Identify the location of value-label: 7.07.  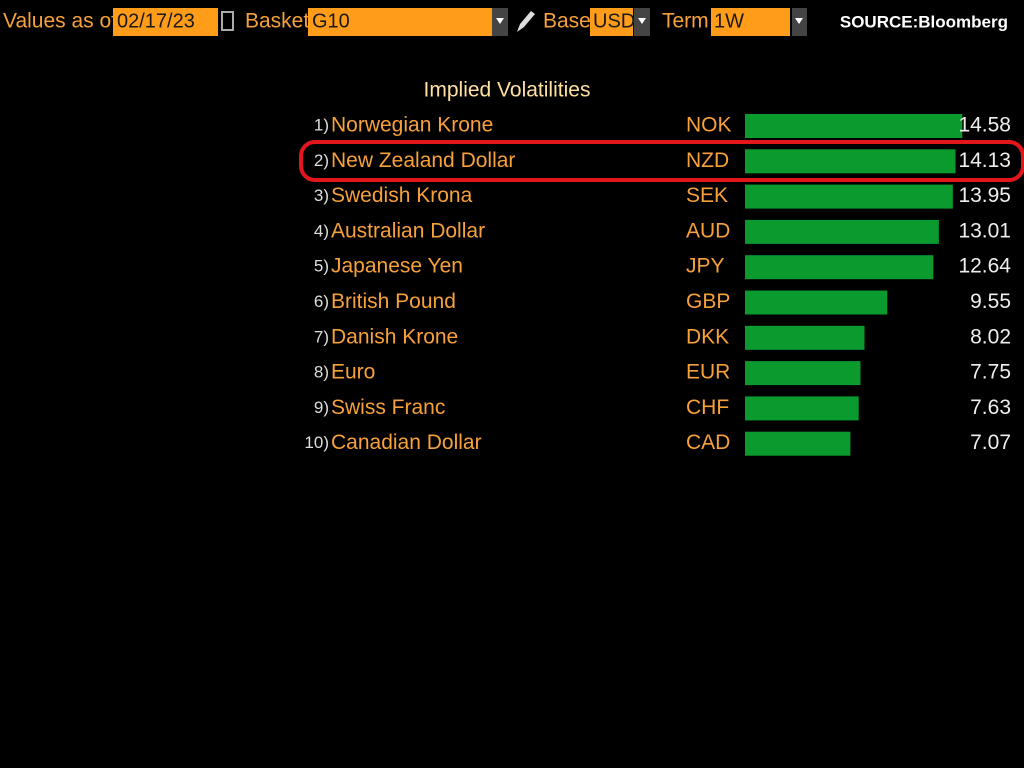
(990, 442).